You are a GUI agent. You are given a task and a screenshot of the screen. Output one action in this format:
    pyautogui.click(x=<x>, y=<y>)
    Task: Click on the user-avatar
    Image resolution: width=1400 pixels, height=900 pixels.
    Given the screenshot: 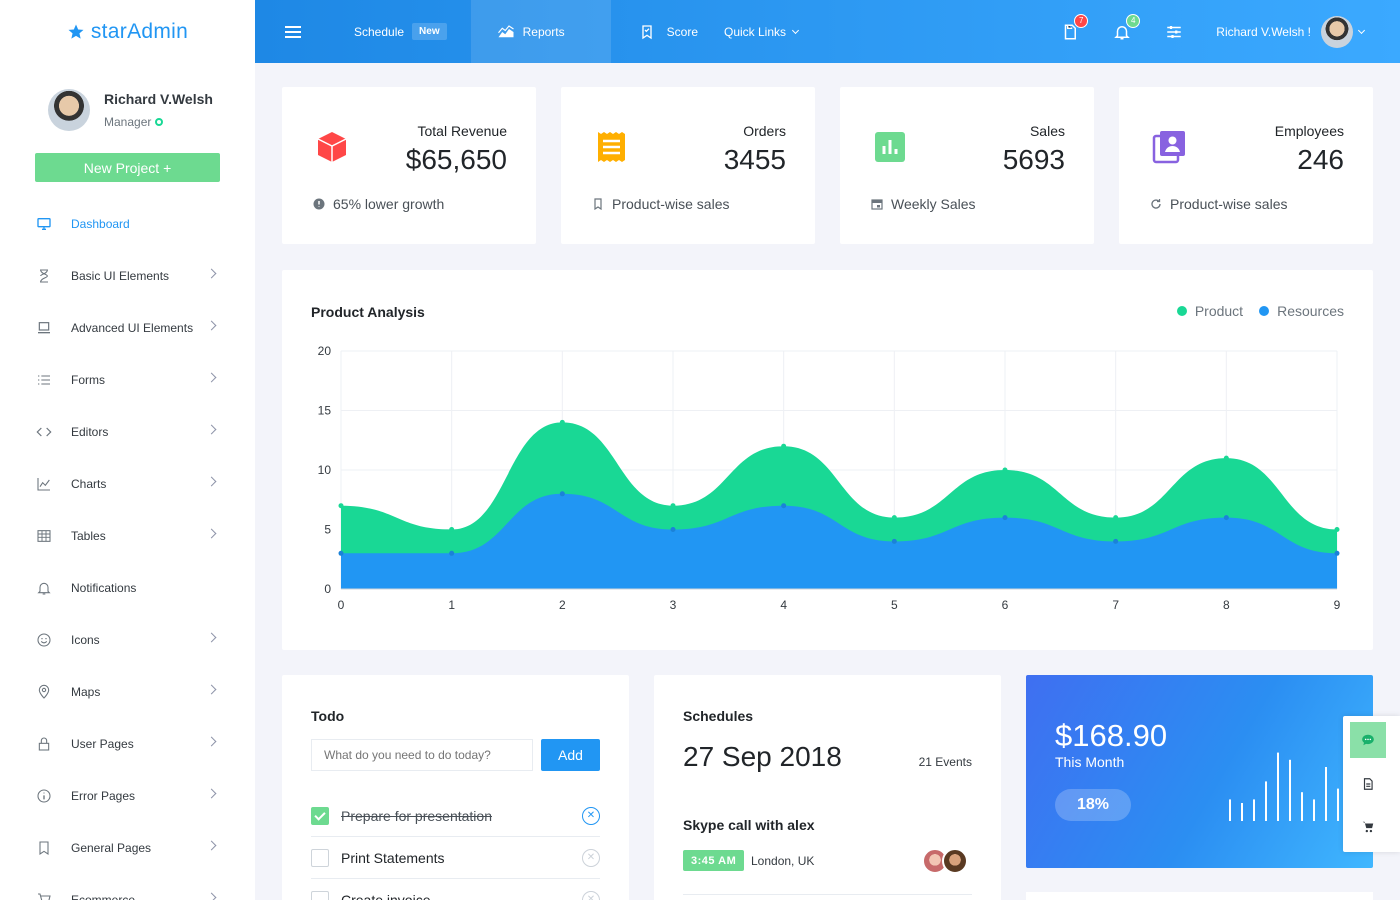 What is the action you would take?
    pyautogui.click(x=1337, y=31)
    